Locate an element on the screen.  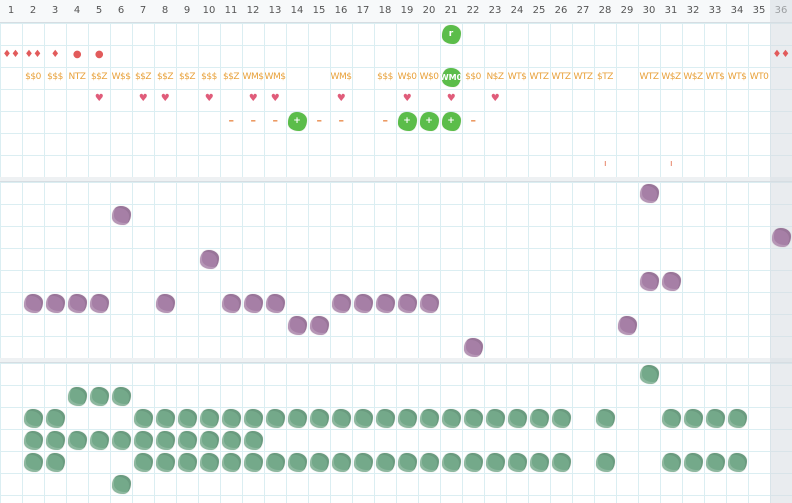
green-tile-blob is located at coordinates (121, 484).